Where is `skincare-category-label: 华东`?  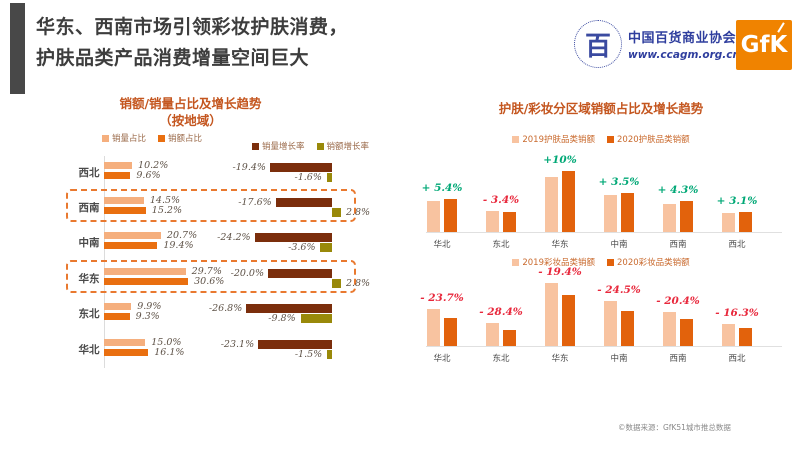 skincare-category-label: 华东 is located at coordinates (560, 245).